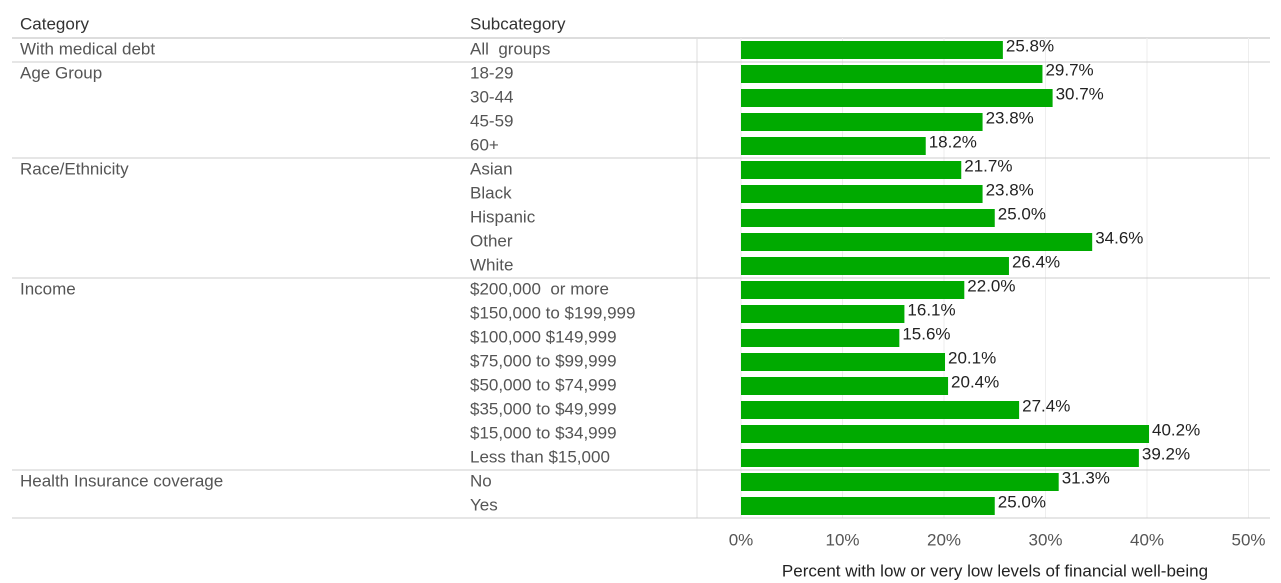  I want to click on subcategory-label: 30-44, so click(491, 96).